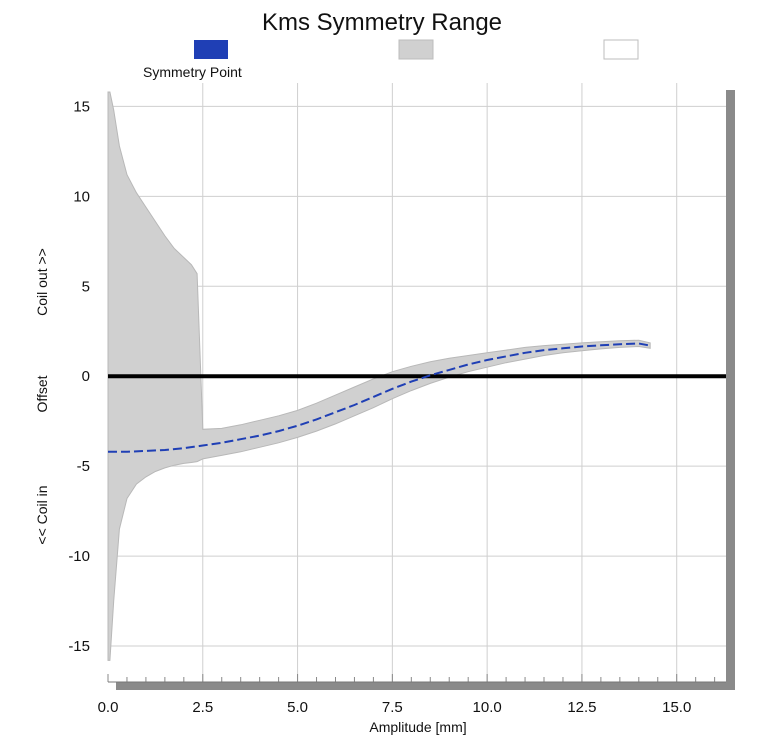 The width and height of the screenshot is (765, 746). What do you see at coordinates (297, 707) in the screenshot?
I see `x-tick-label: 5.0` at bounding box center [297, 707].